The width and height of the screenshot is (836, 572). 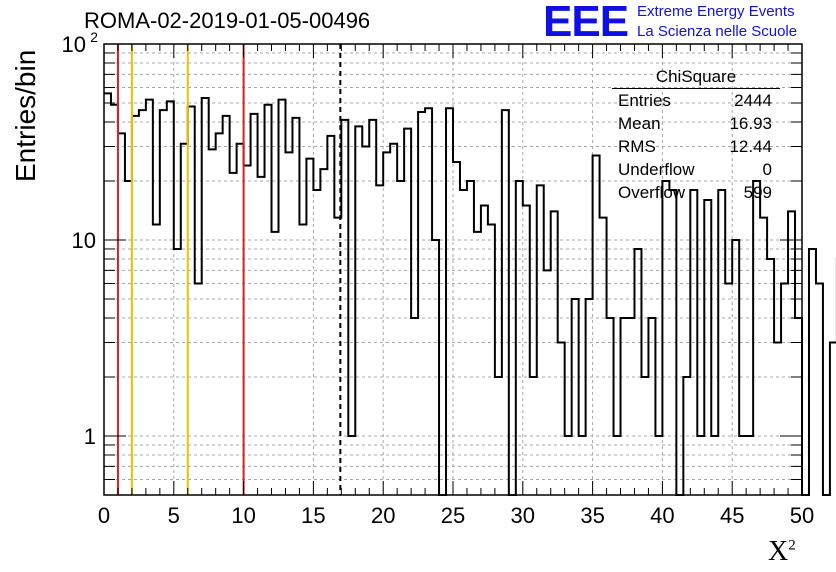 I want to click on y-tick-label-exponent: 2, so click(x=94, y=37).